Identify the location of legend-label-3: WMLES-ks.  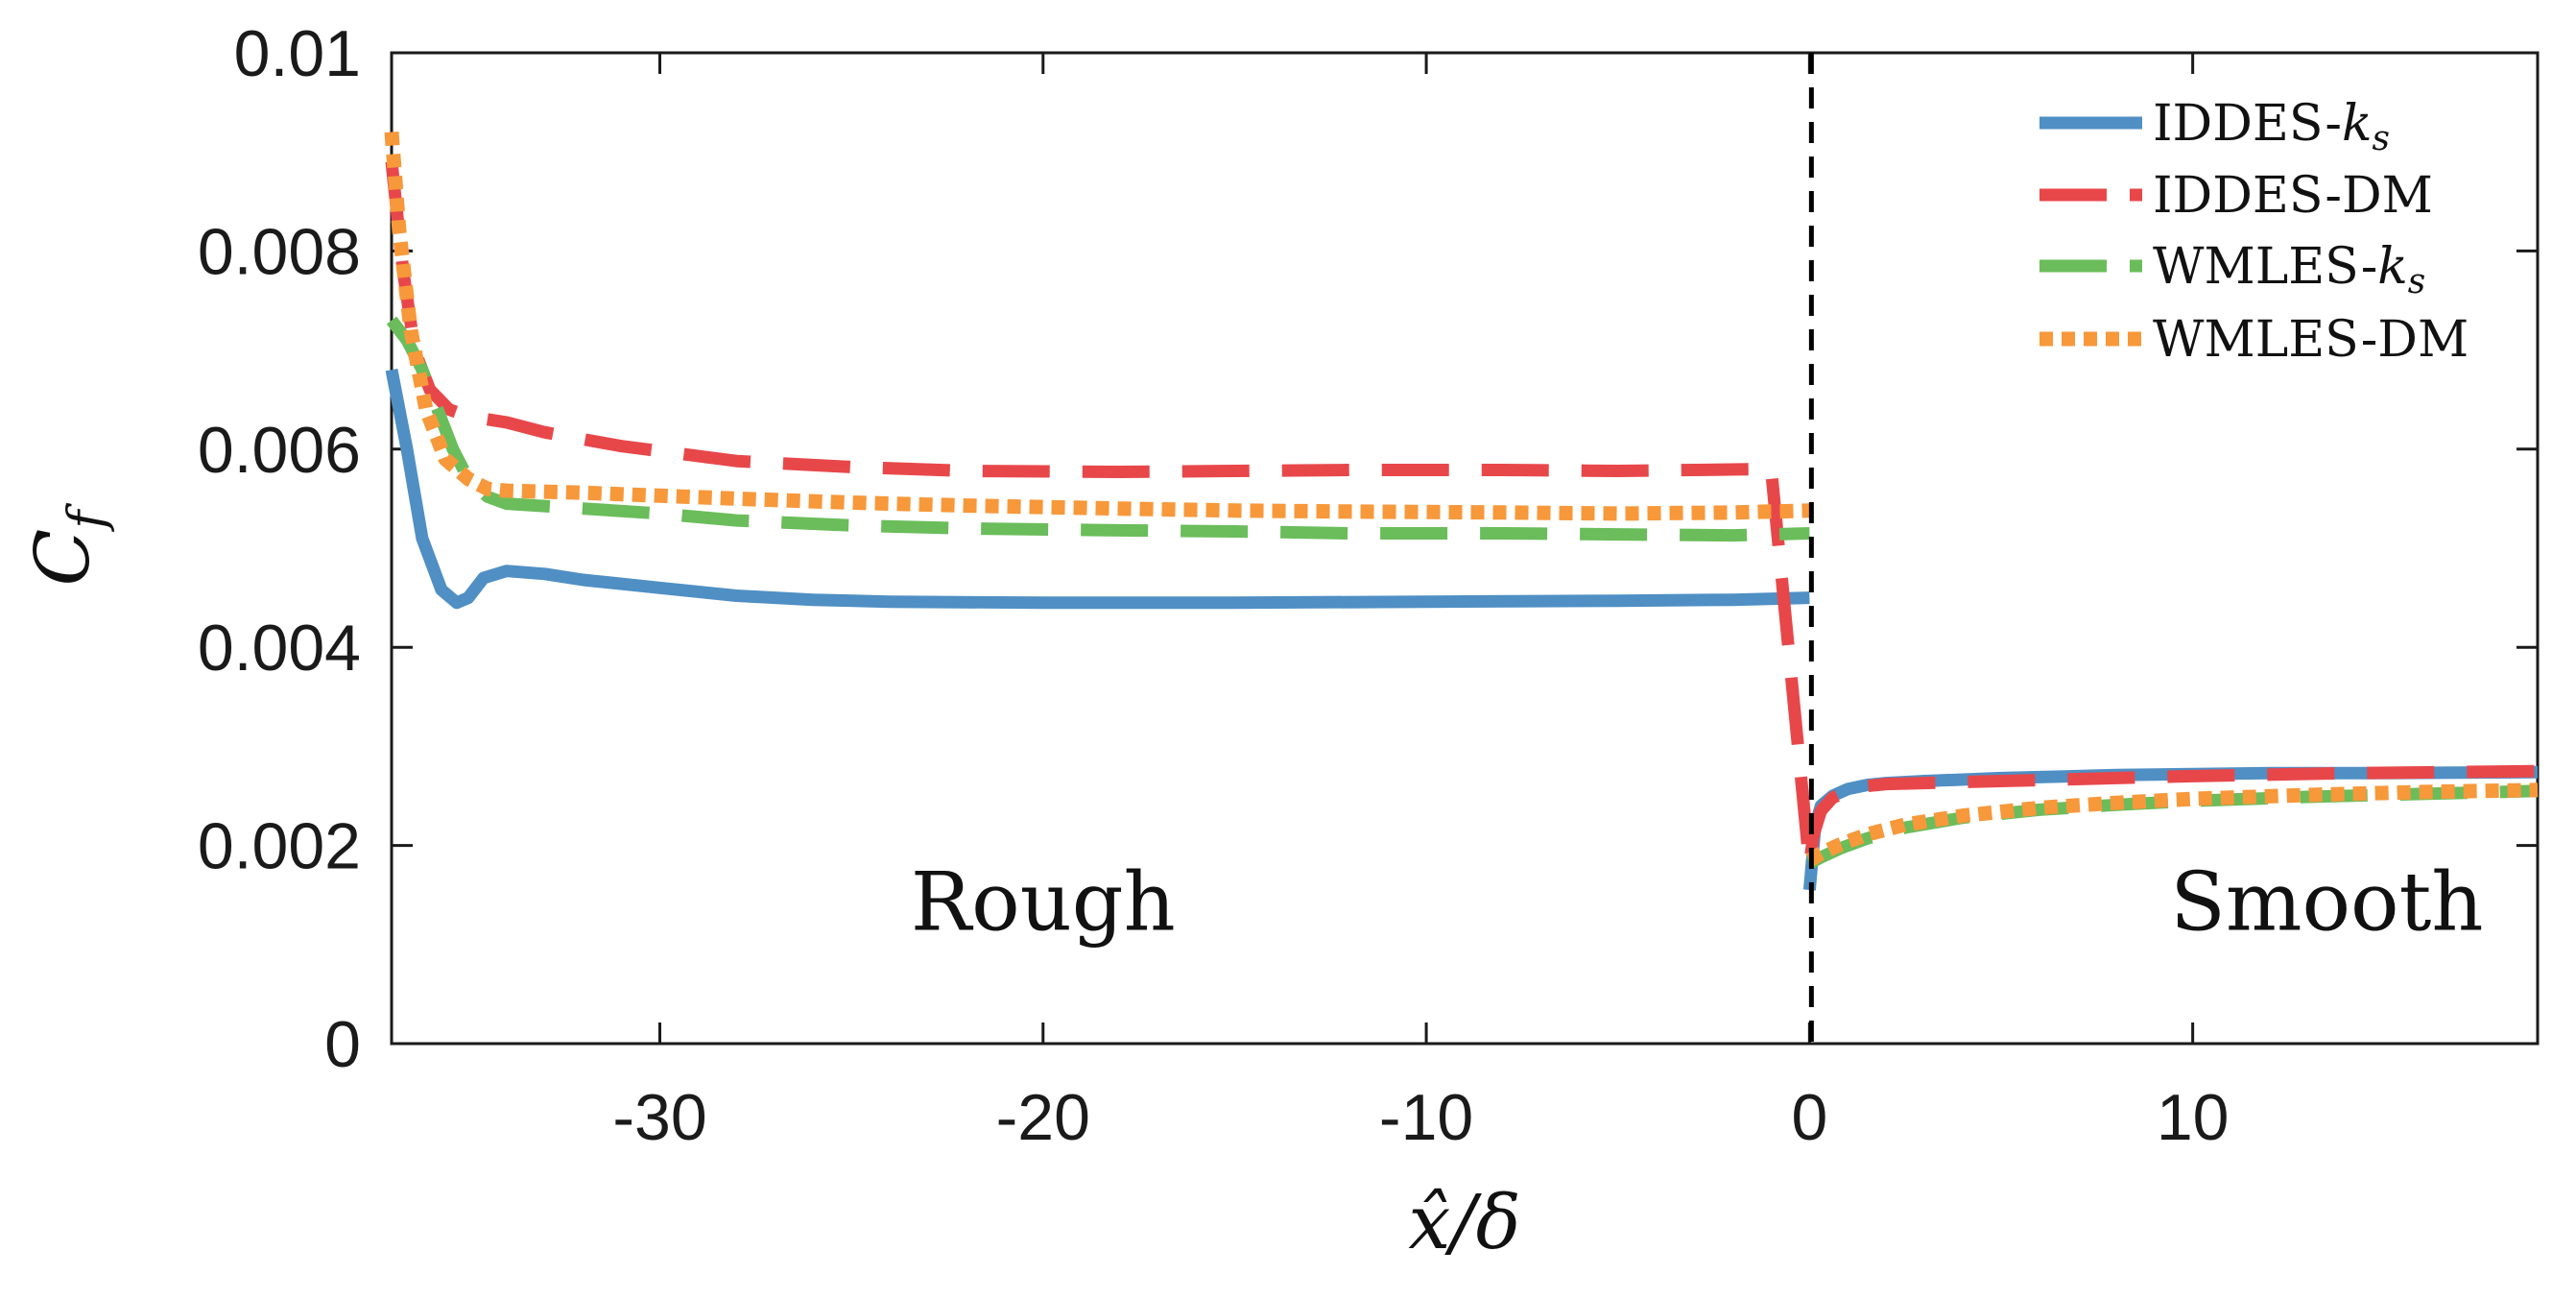
(2289, 269).